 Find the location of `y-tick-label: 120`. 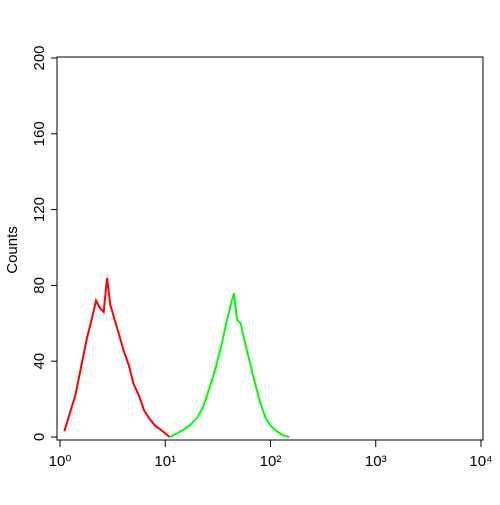

y-tick-label: 120 is located at coordinates (39, 209).